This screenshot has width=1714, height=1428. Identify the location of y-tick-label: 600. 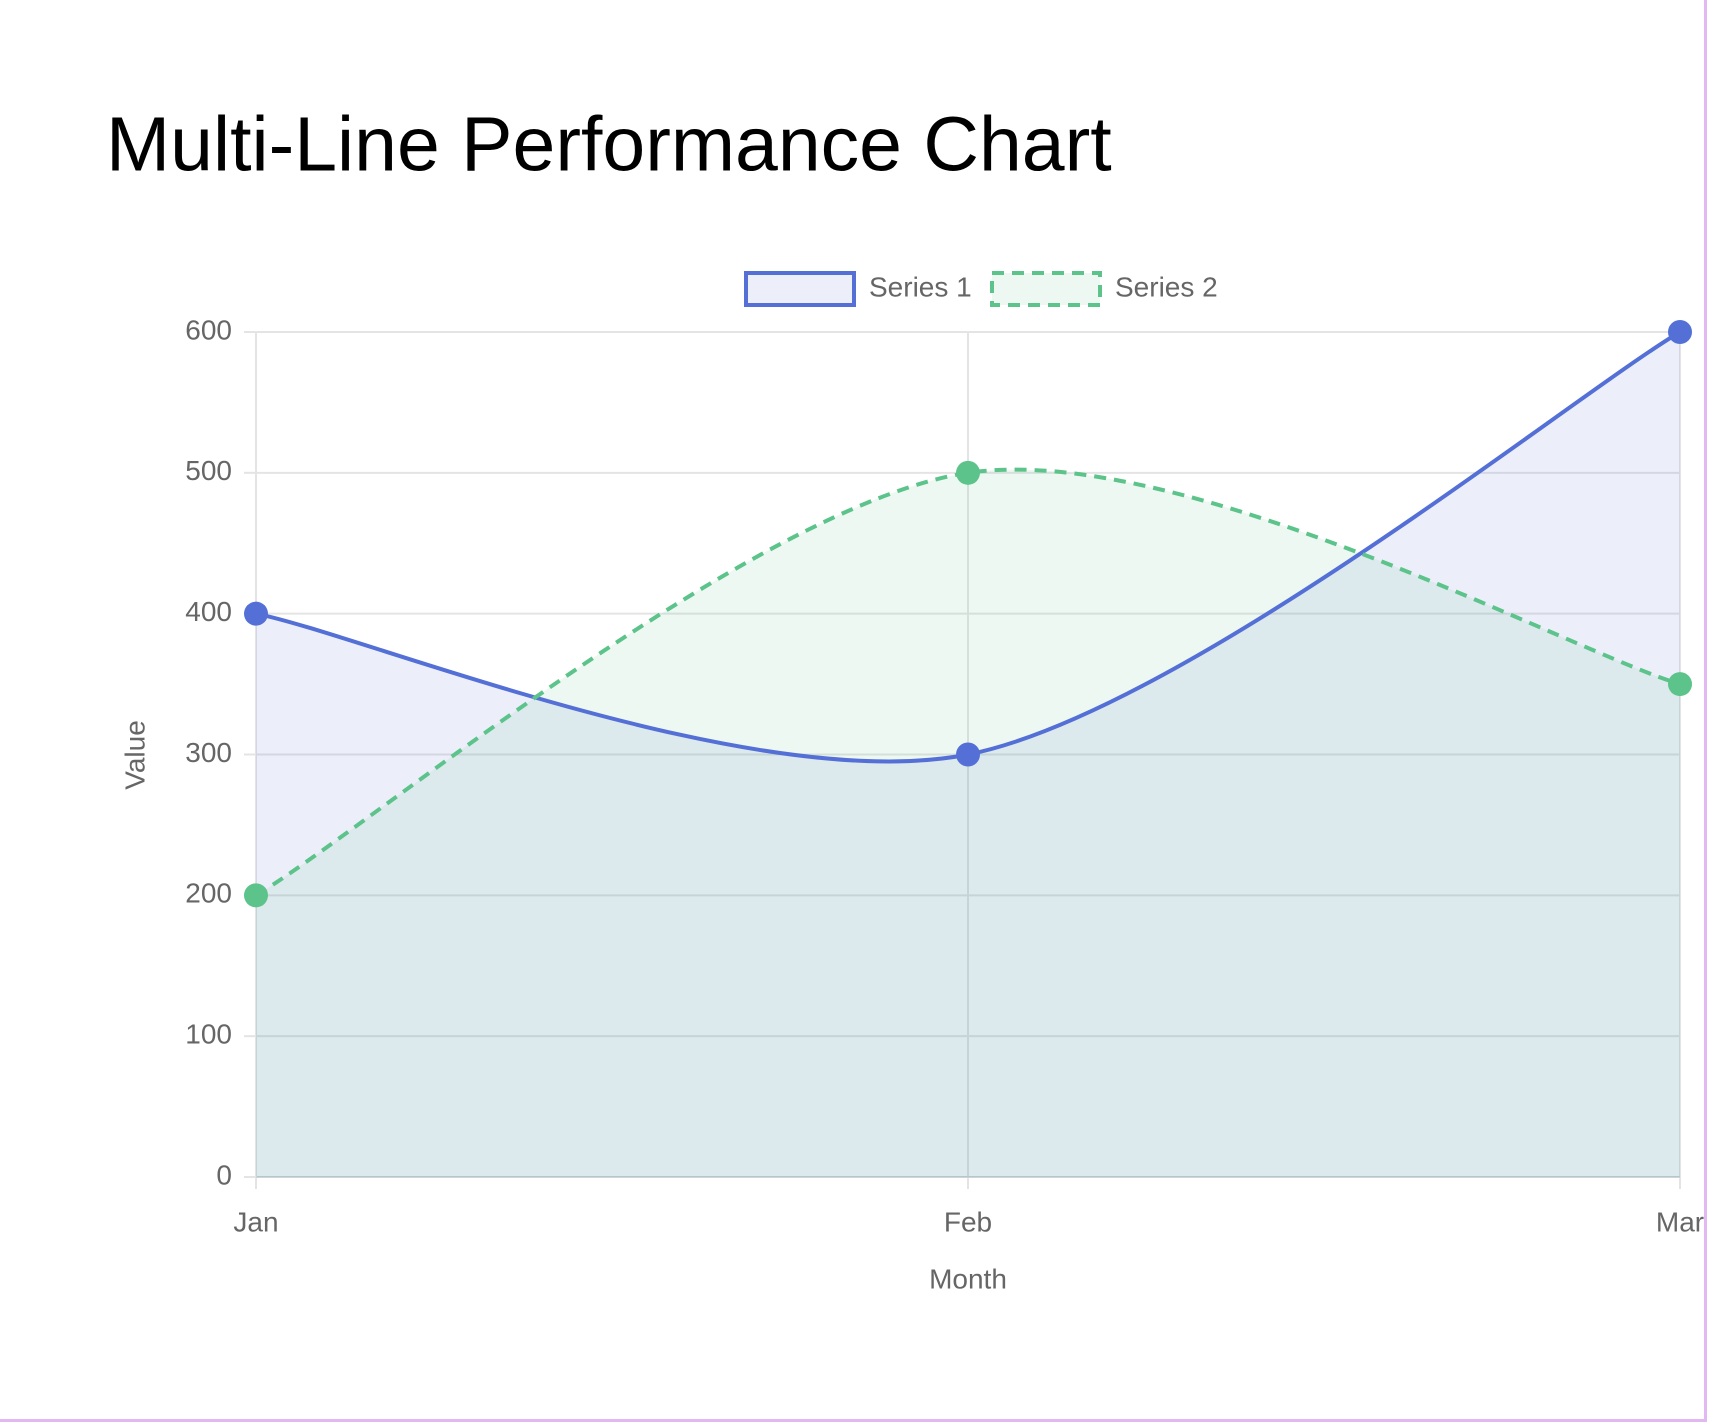
(208, 329).